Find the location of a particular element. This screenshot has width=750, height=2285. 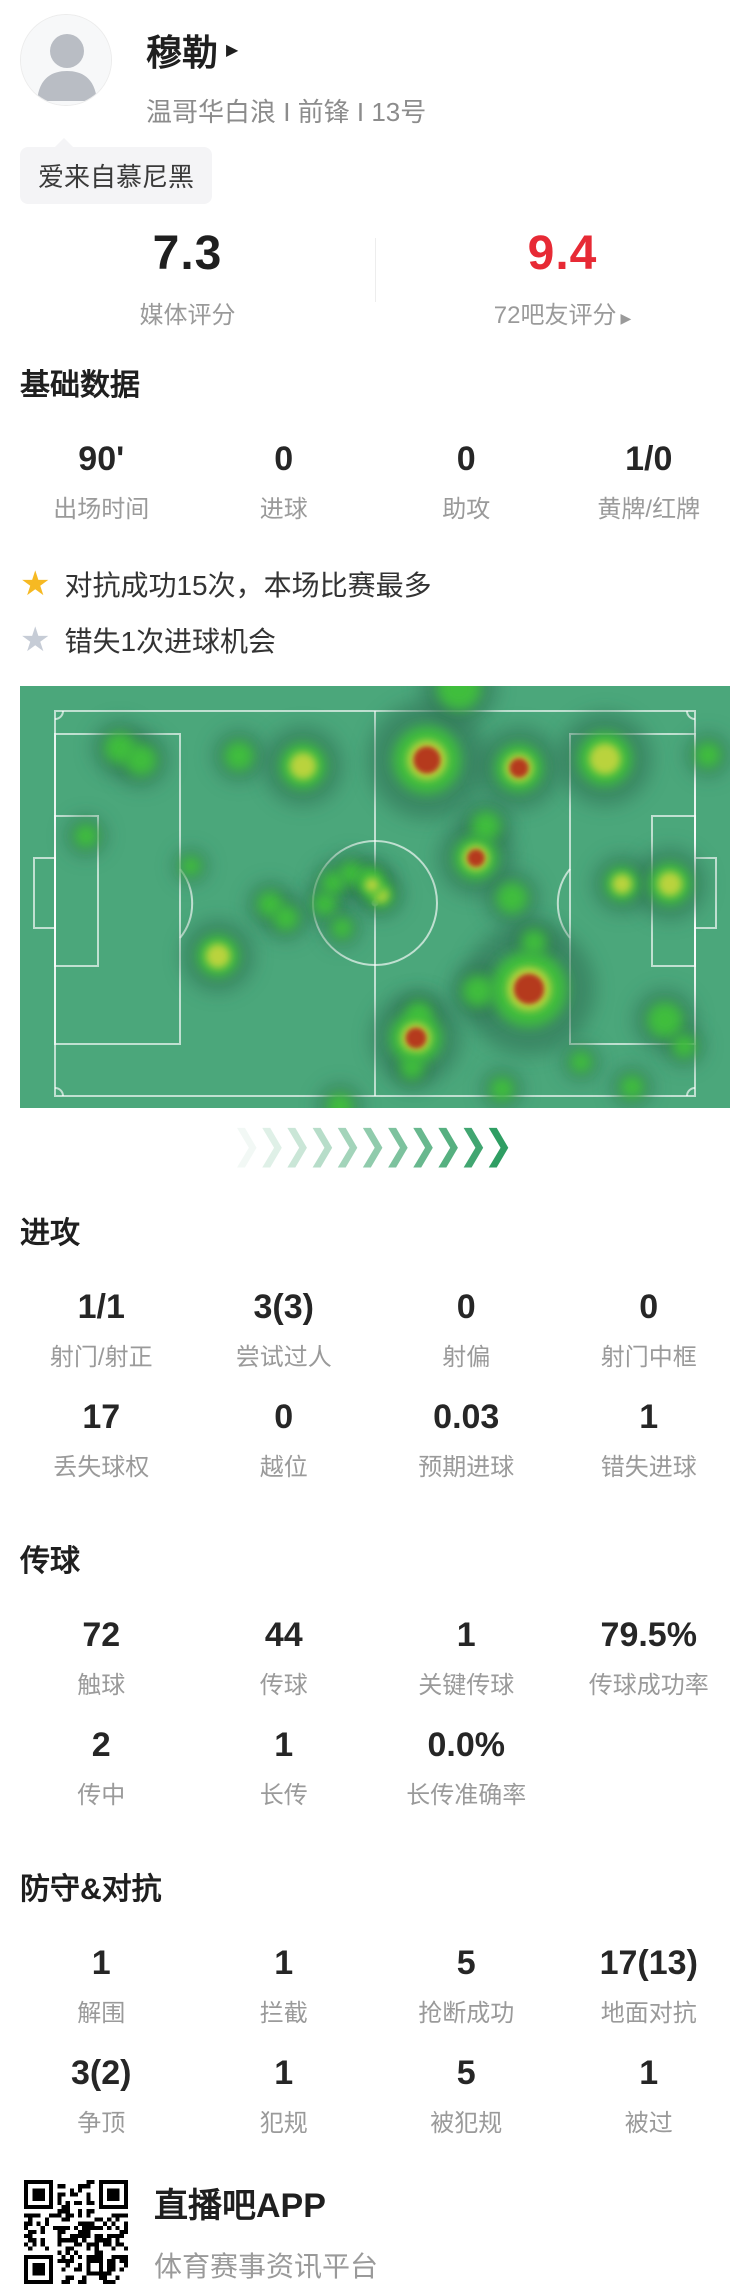

stat-value: 1/0 is located at coordinates (649, 459).